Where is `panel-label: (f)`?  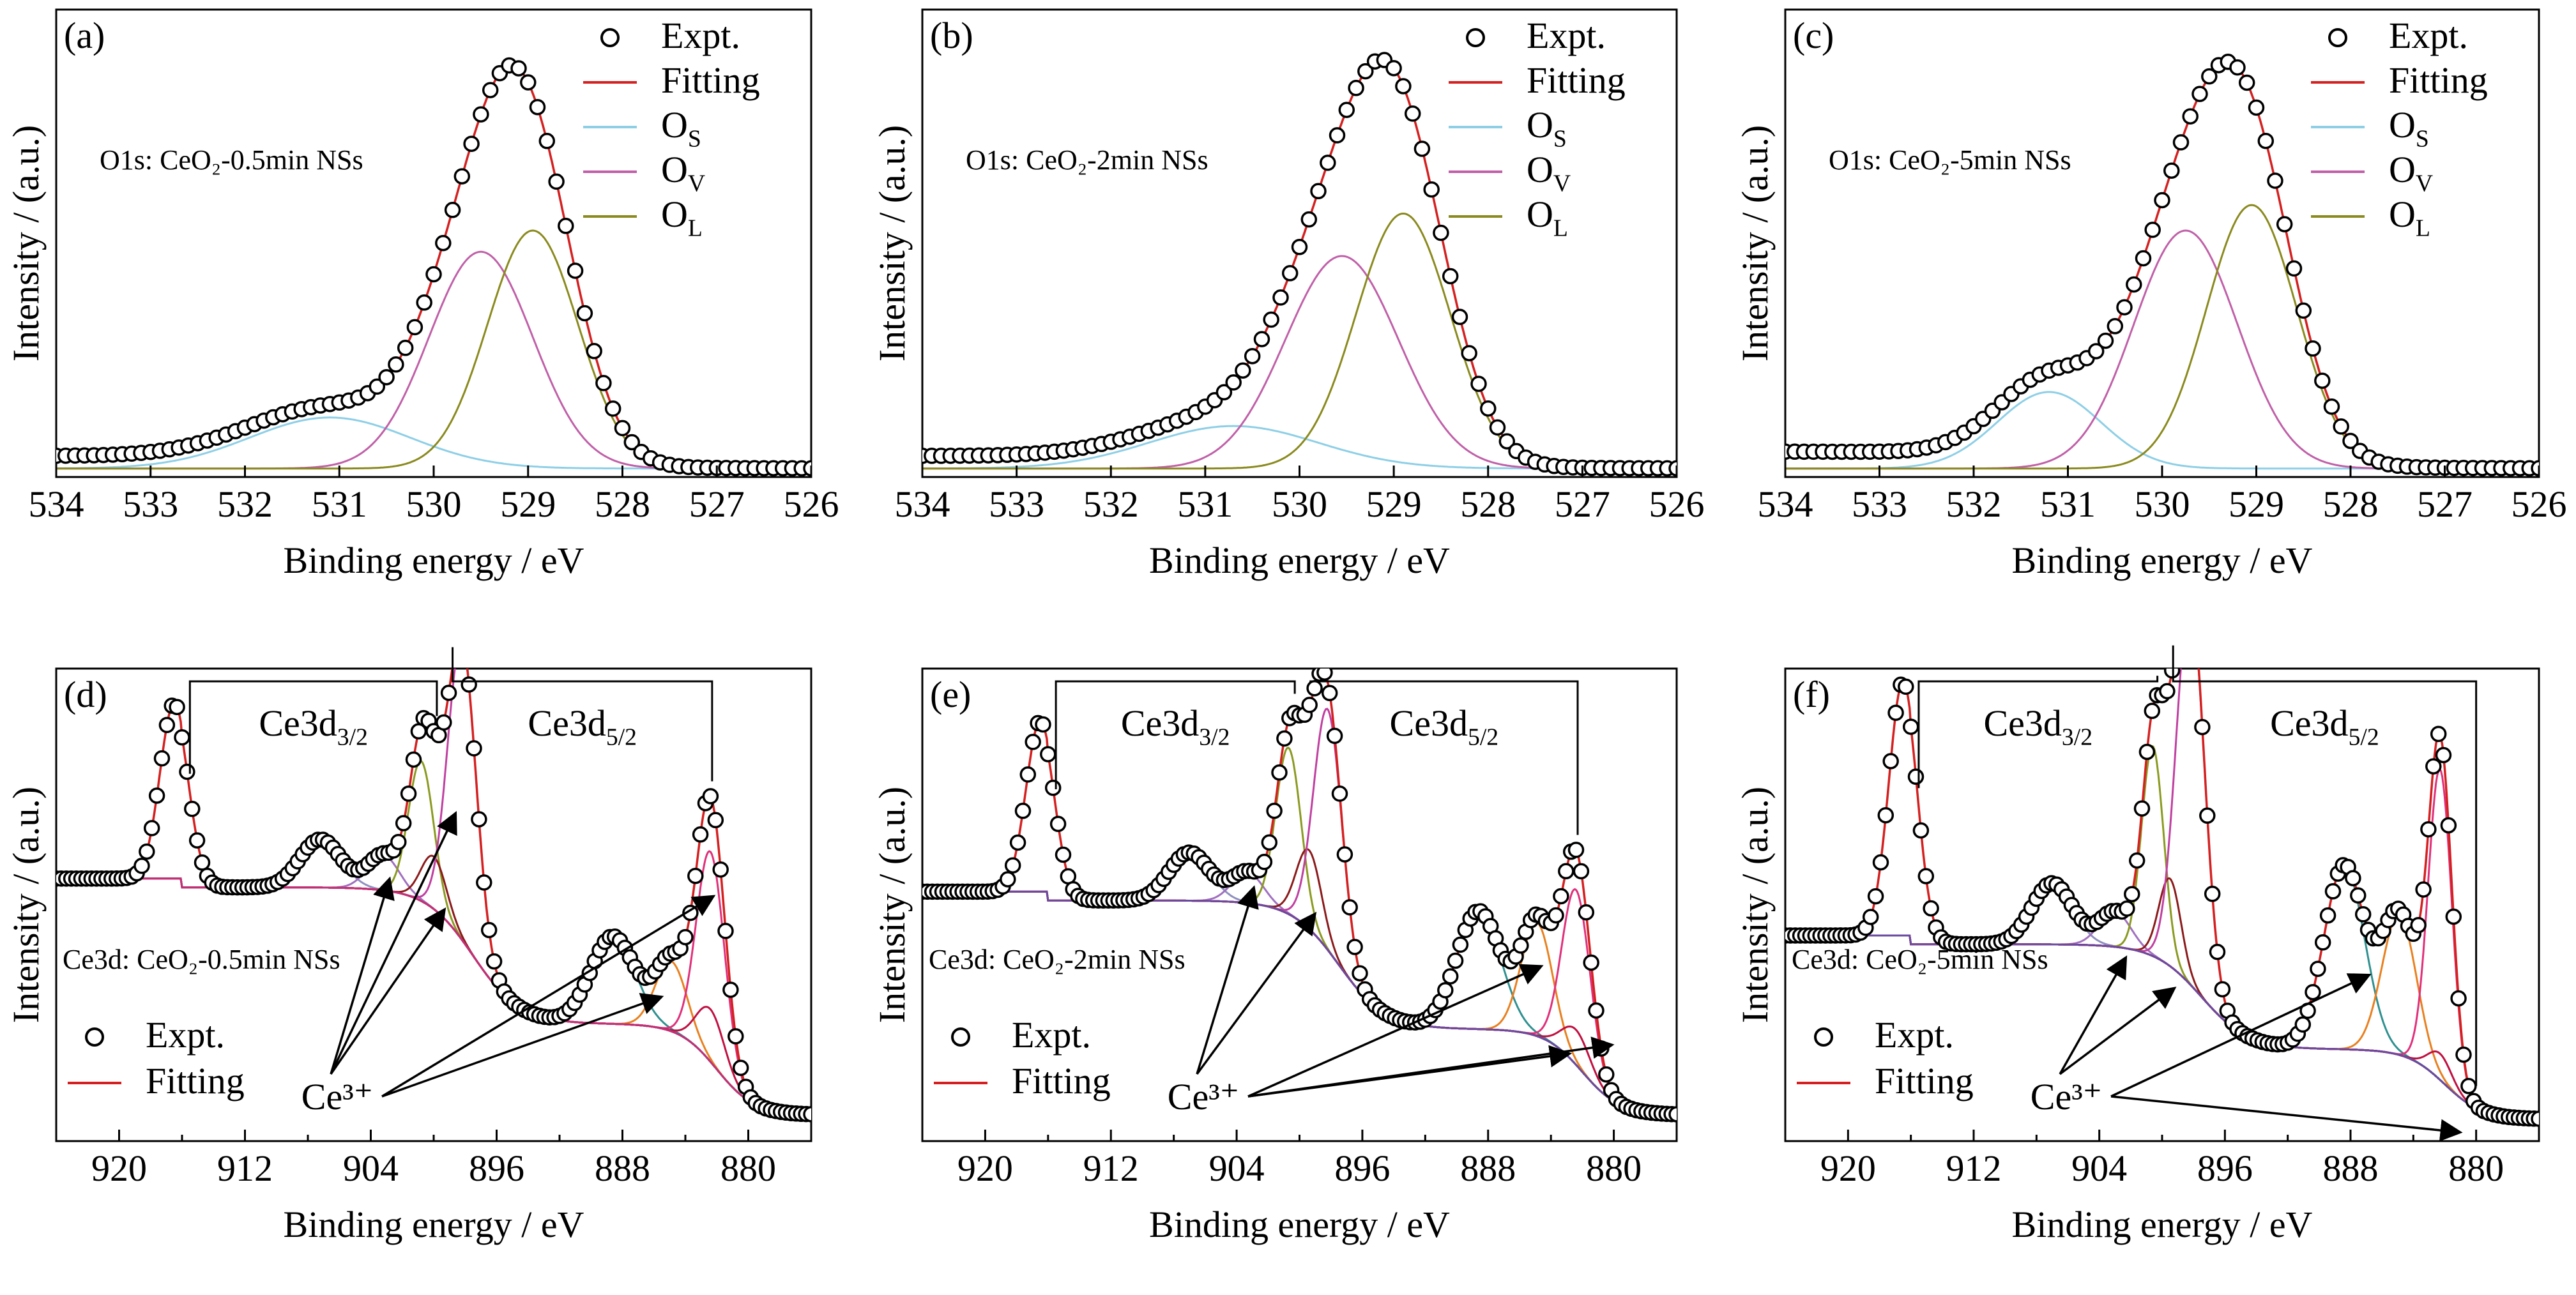 panel-label: (f) is located at coordinates (1811, 694).